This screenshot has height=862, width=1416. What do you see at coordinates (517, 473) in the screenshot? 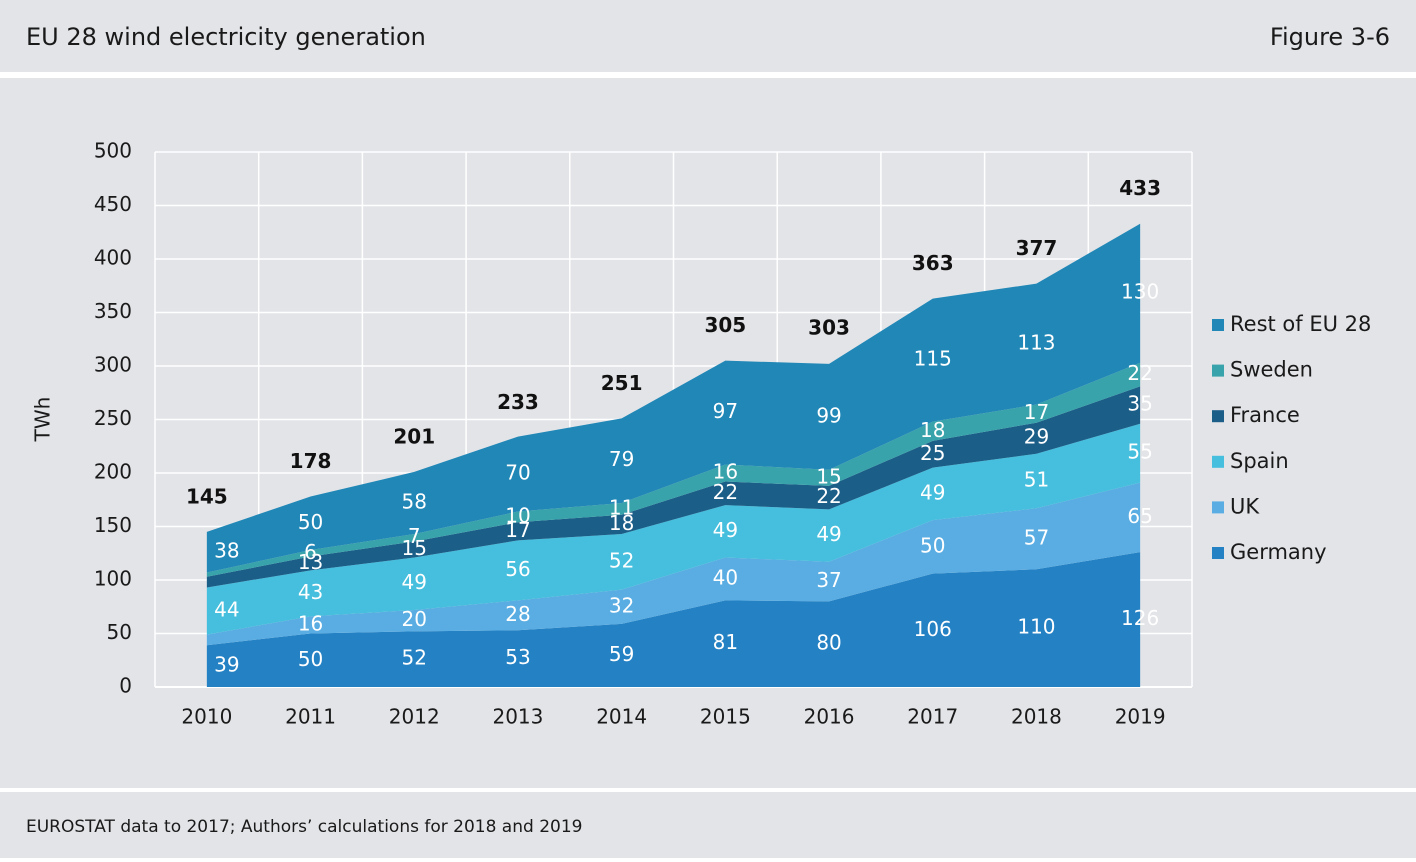
I see `value-label: 70` at bounding box center [517, 473].